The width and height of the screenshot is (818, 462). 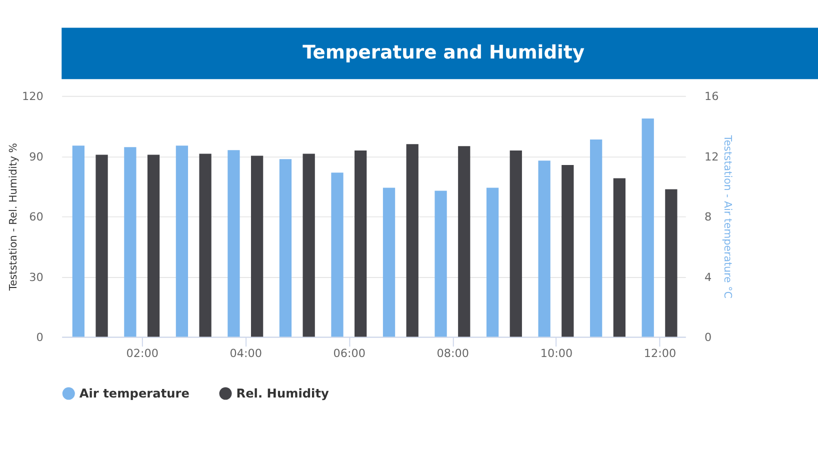 What do you see at coordinates (556, 353) in the screenshot?
I see `x-tick-label: 10:00` at bounding box center [556, 353].